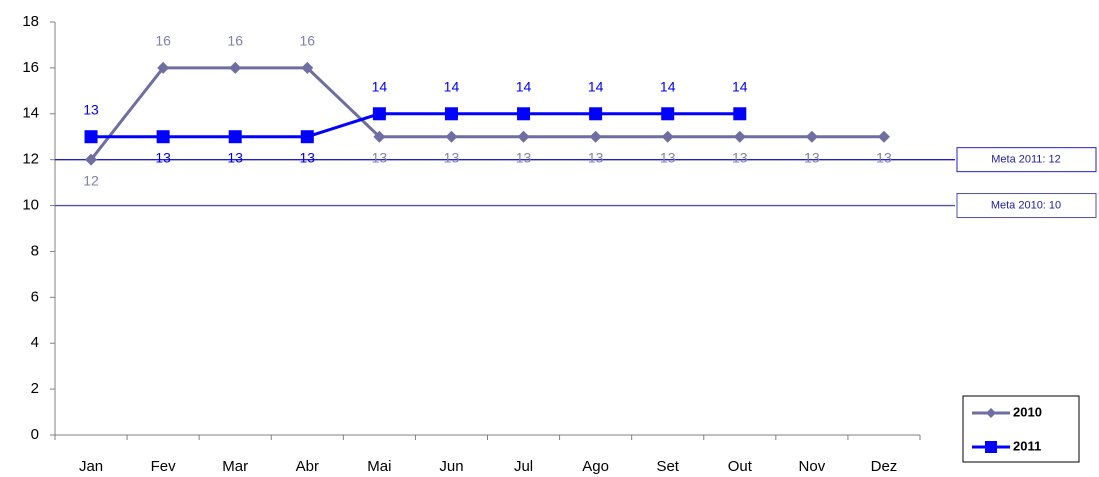 This screenshot has height=477, width=1099. I want to click on legend-label: 2010, so click(1027, 411).